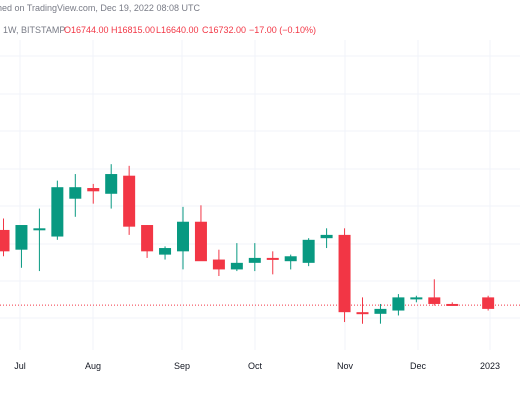 Image resolution: width=520 pixels, height=400 pixels. Describe the element at coordinates (345, 366) in the screenshot. I see `x-tick-label: Nov` at that location.